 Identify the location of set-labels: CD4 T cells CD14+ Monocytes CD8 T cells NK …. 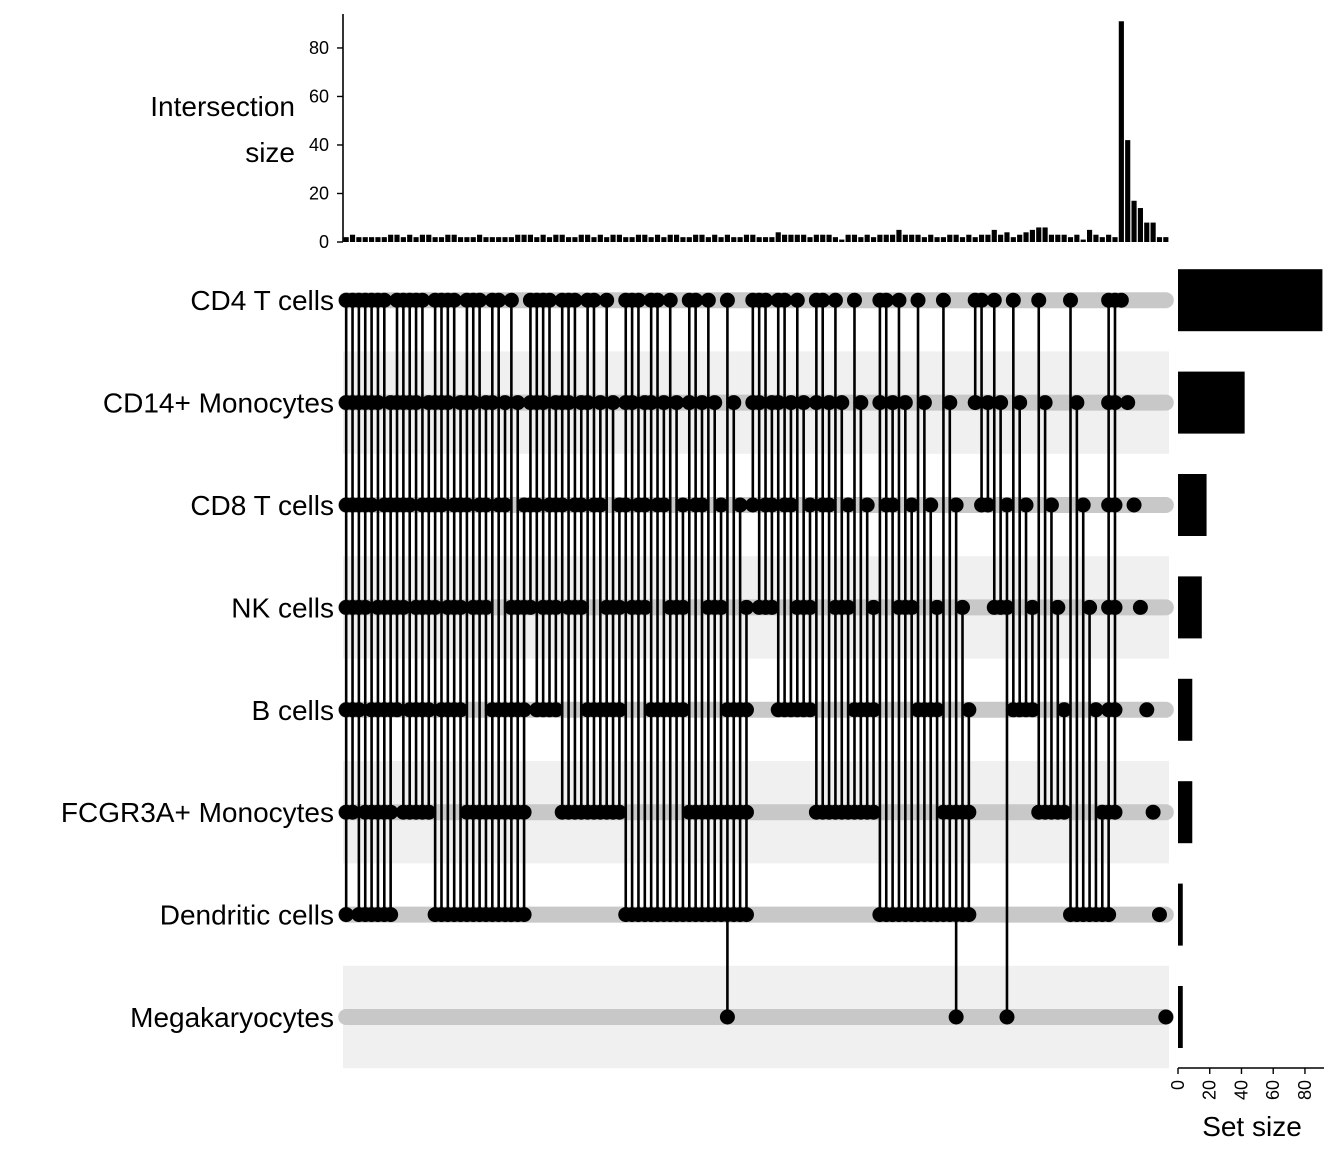
(197, 659).